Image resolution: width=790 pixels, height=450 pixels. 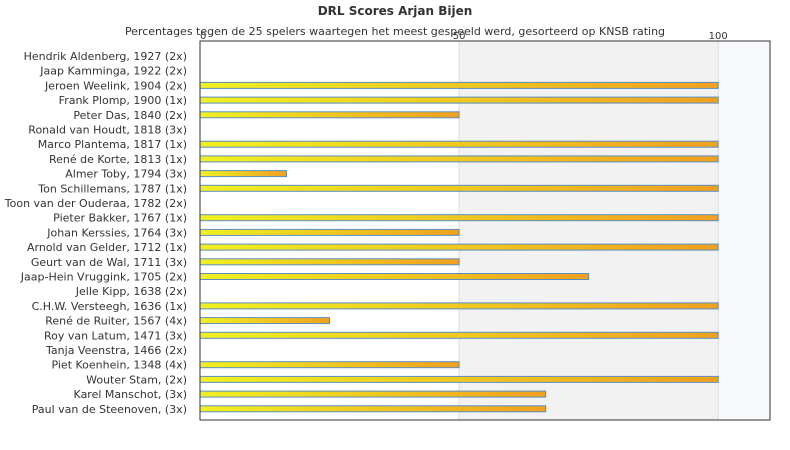 What do you see at coordinates (103, 277) in the screenshot?
I see `category-label: Jaap-Hein Vruggink, 1705 (2x)` at bounding box center [103, 277].